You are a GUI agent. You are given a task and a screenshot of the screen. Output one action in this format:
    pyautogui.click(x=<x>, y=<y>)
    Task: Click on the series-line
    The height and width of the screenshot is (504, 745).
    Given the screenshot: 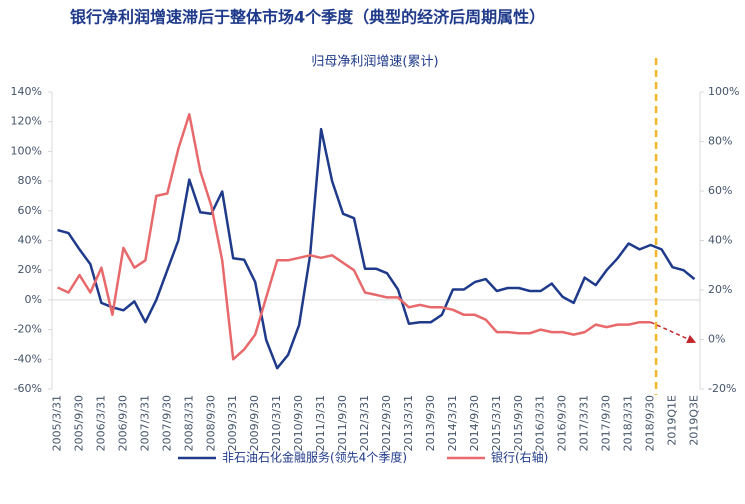 What is the action you would take?
    pyautogui.click(x=673, y=332)
    